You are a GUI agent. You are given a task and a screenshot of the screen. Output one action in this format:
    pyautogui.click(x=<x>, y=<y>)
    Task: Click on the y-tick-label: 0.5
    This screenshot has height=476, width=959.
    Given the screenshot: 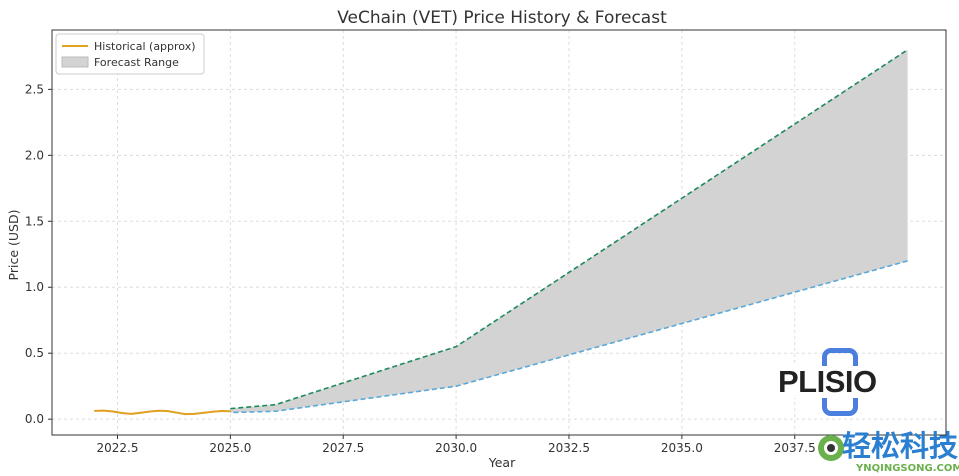 What is the action you would take?
    pyautogui.click(x=34, y=353)
    